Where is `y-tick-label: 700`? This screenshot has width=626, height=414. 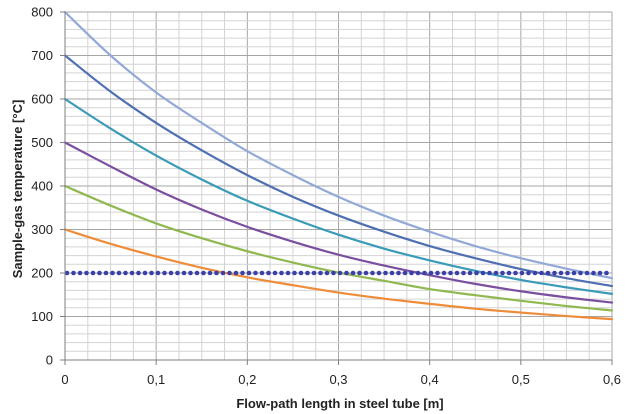 y-tick-label: 700 is located at coordinates (42, 55).